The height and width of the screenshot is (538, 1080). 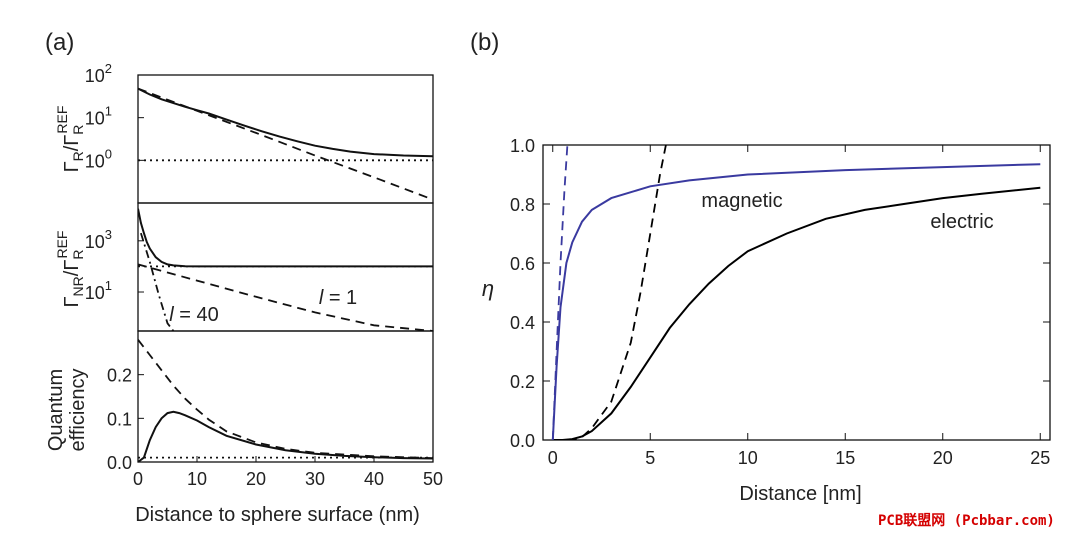 I want to click on x-tick-label: 5, so click(x=650, y=458).